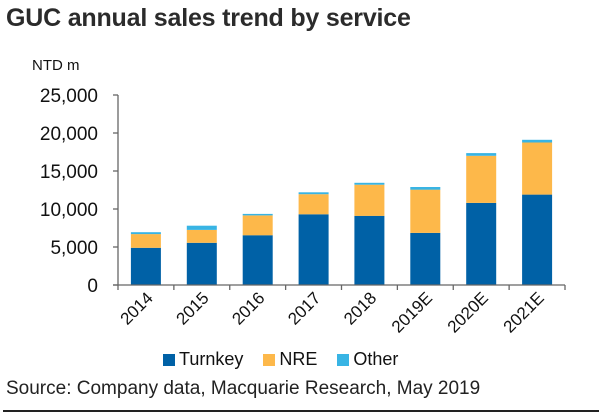 The image size is (602, 416). What do you see at coordinates (79, 191) in the screenshot?
I see `y-ticks-group: 0 5,000 10,000 15,000 20,000 25,000` at bounding box center [79, 191].